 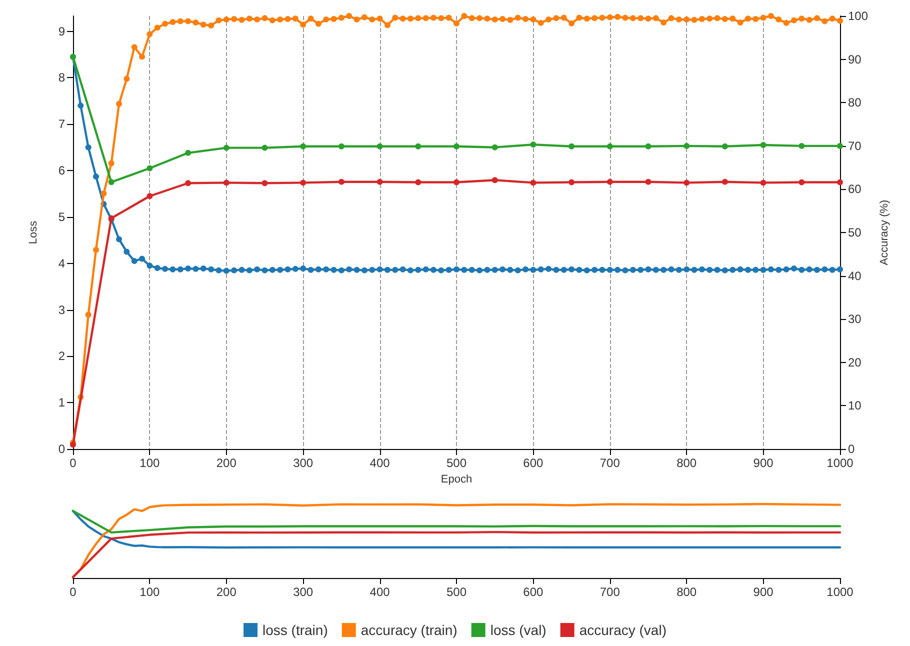 I want to click on y2-tick-label: 10, so click(x=855, y=405).